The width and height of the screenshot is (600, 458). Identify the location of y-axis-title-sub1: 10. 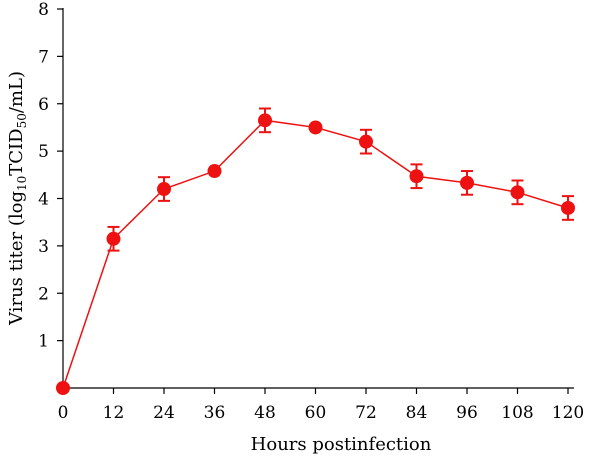
(22, 183).